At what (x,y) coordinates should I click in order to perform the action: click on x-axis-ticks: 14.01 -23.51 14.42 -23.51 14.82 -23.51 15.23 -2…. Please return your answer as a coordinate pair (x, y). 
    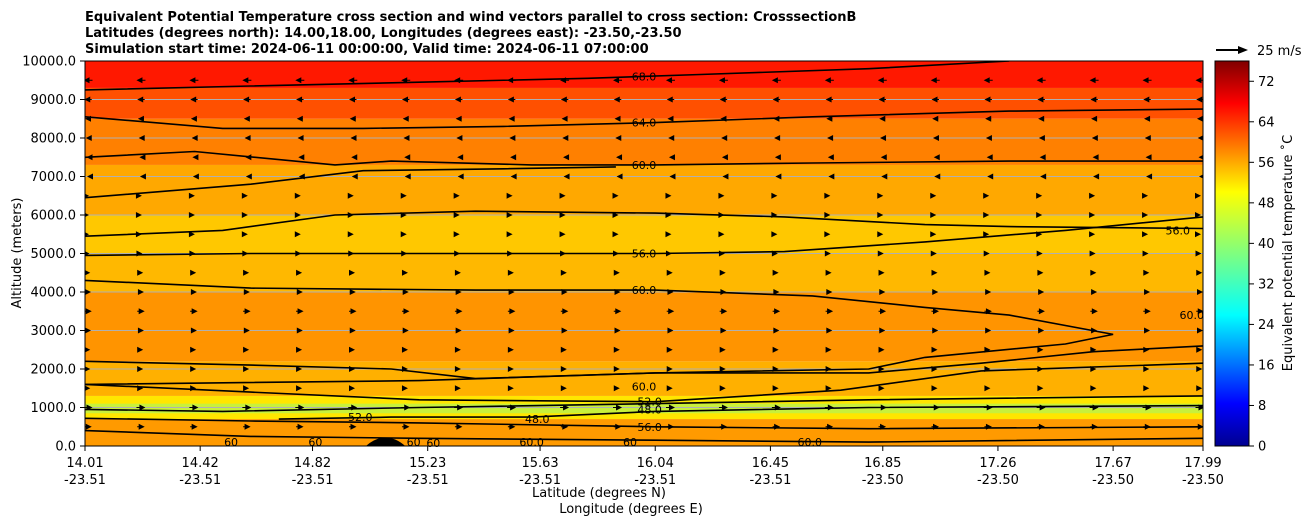
    Looking at the image, I should click on (644, 467).